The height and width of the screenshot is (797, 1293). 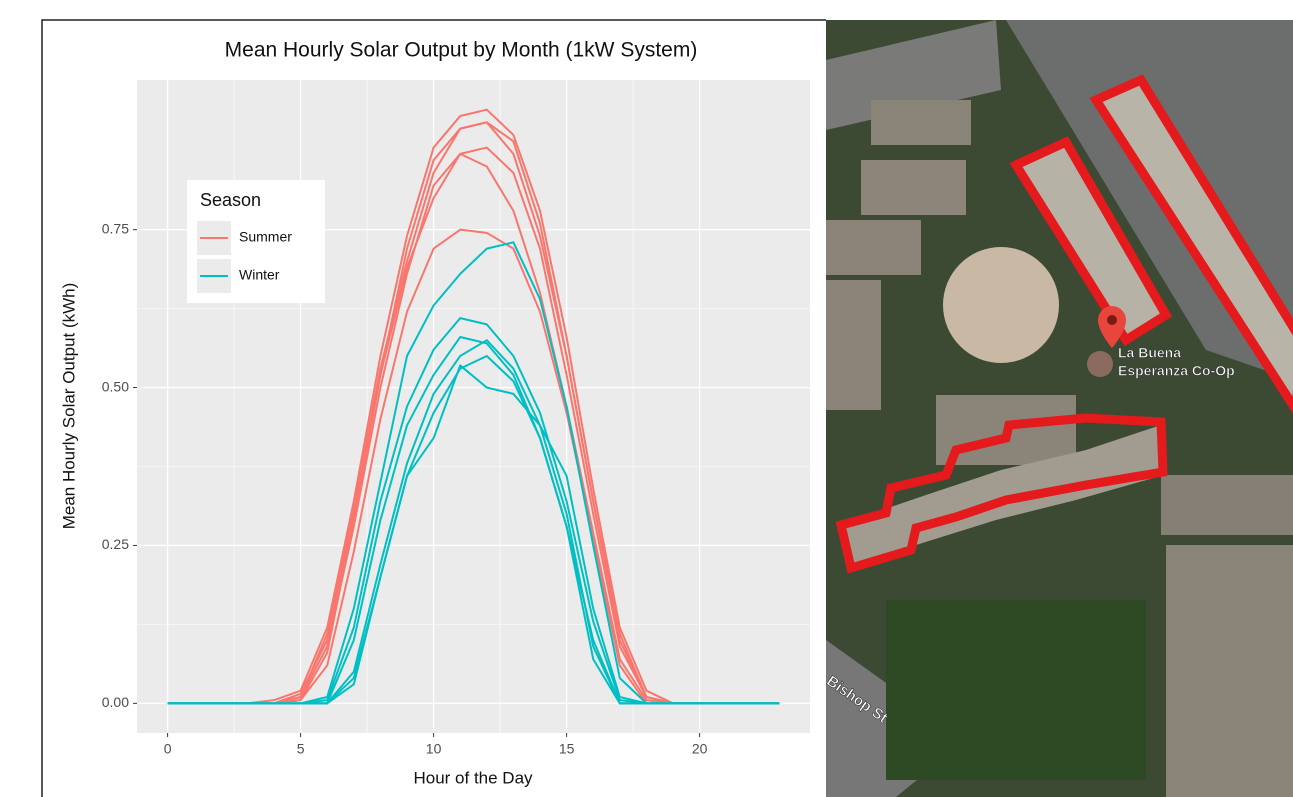 What do you see at coordinates (1176, 371) in the screenshot?
I see `place-label: Esperanza Co-Op` at bounding box center [1176, 371].